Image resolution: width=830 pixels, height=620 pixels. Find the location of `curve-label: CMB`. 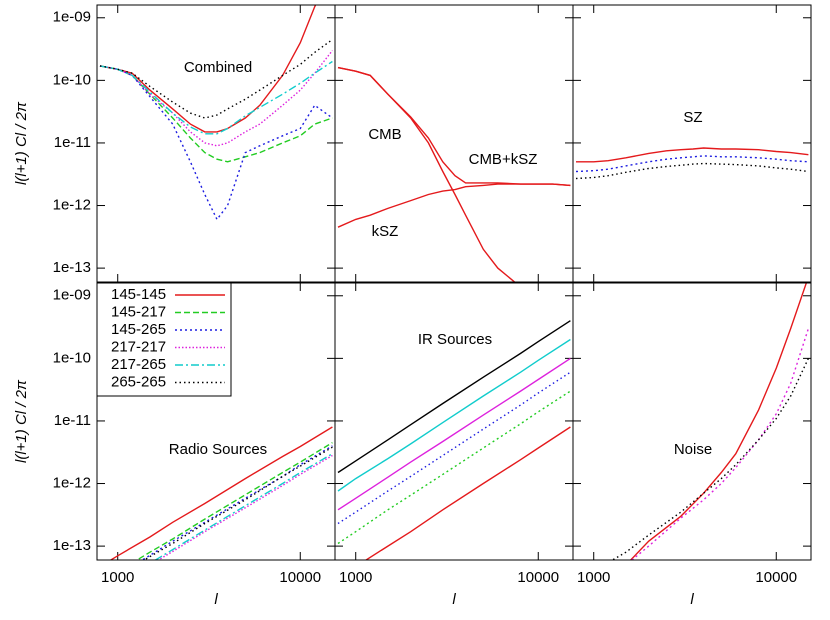

curve-label: CMB is located at coordinates (384, 134).